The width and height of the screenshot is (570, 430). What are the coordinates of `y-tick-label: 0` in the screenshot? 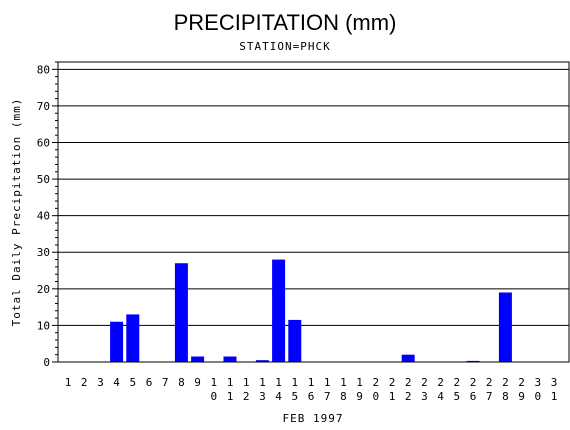 It's located at (46, 362).